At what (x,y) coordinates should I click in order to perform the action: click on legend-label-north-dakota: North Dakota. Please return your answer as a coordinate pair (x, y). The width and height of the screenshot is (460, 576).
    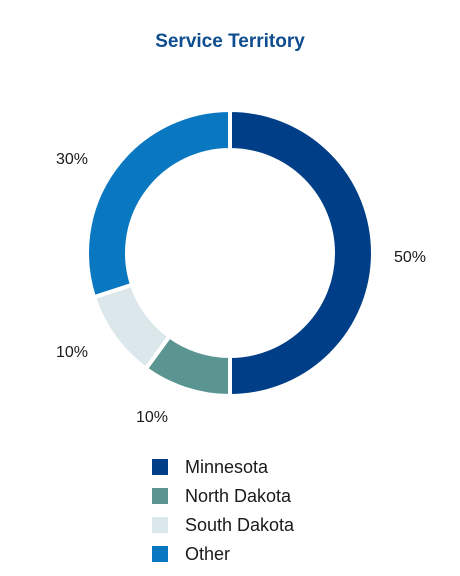
    Looking at the image, I should click on (238, 496).